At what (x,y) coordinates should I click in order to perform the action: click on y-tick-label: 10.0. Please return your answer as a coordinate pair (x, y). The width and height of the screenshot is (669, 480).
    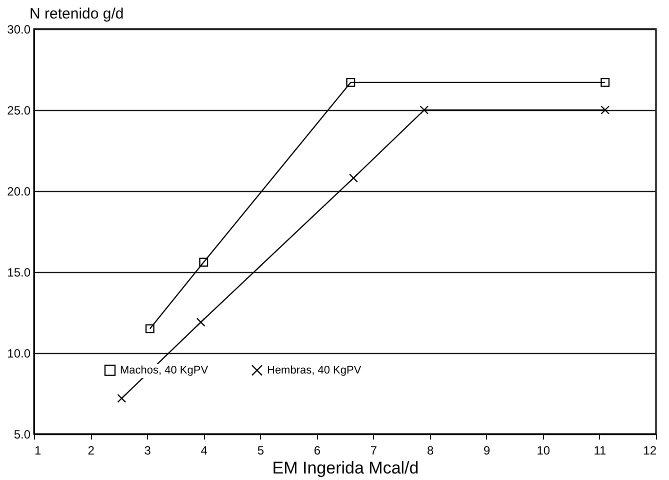
    Looking at the image, I should click on (19, 353).